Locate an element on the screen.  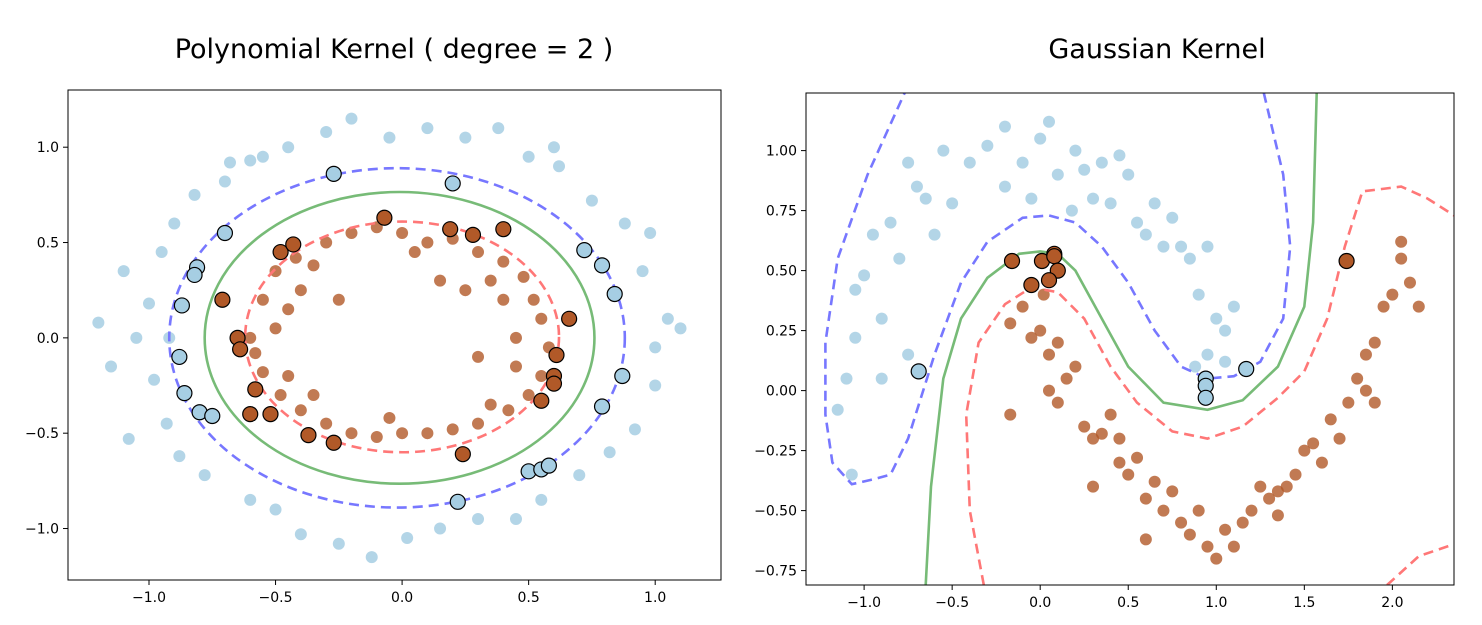
x-tick-label: −1.0 is located at coordinates (864, 603).